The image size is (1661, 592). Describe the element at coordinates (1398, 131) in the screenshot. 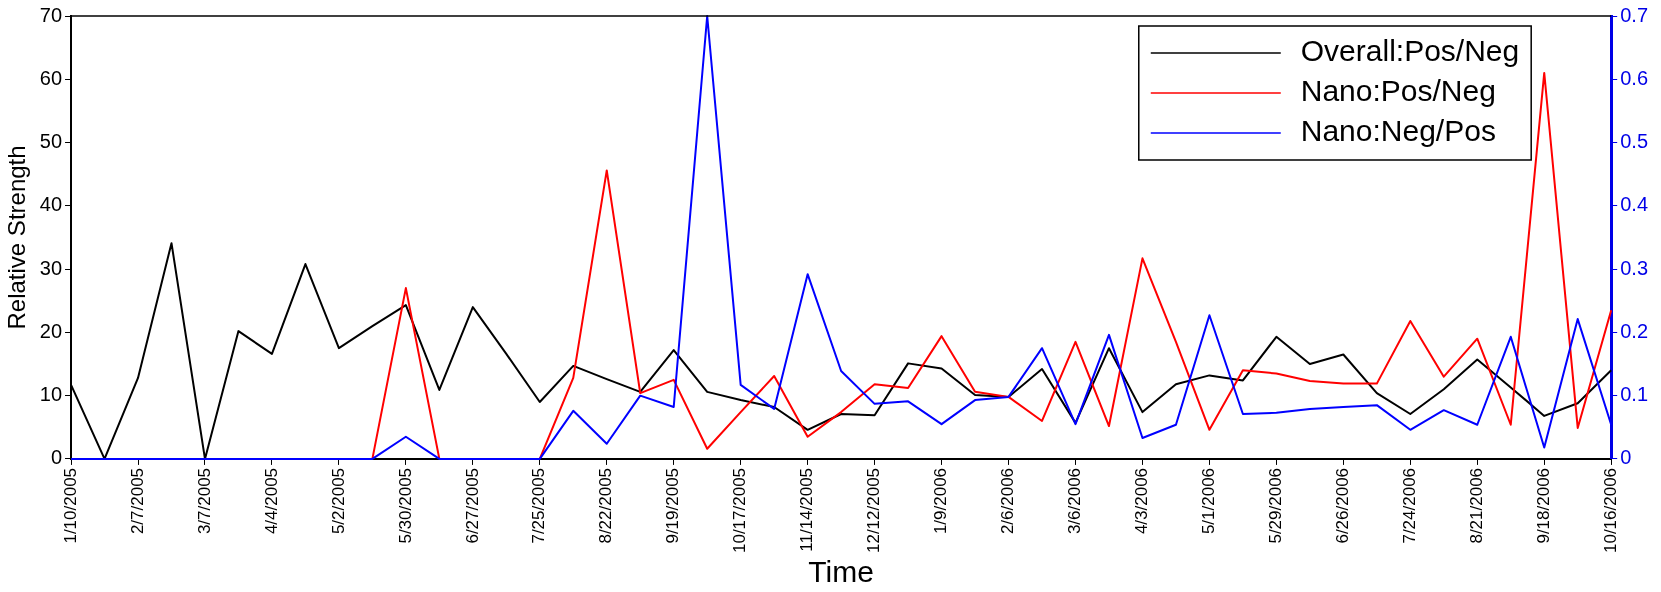

I see `legend-label: Nano:Neg/Pos` at that location.